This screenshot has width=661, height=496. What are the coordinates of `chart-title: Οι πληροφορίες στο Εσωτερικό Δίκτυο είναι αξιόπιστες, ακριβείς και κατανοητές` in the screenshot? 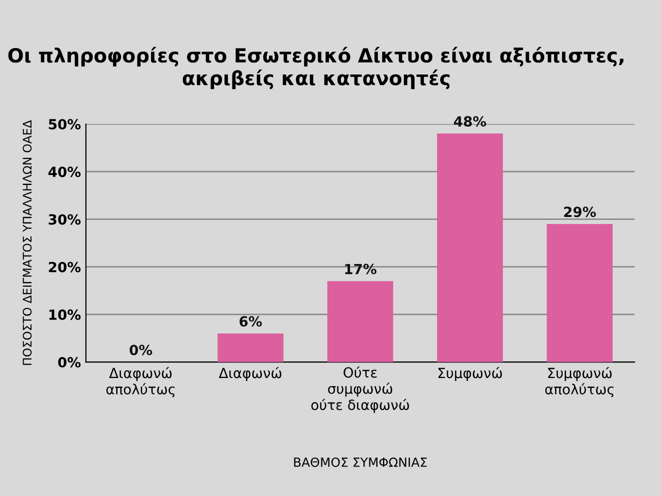 It's located at (316, 68).